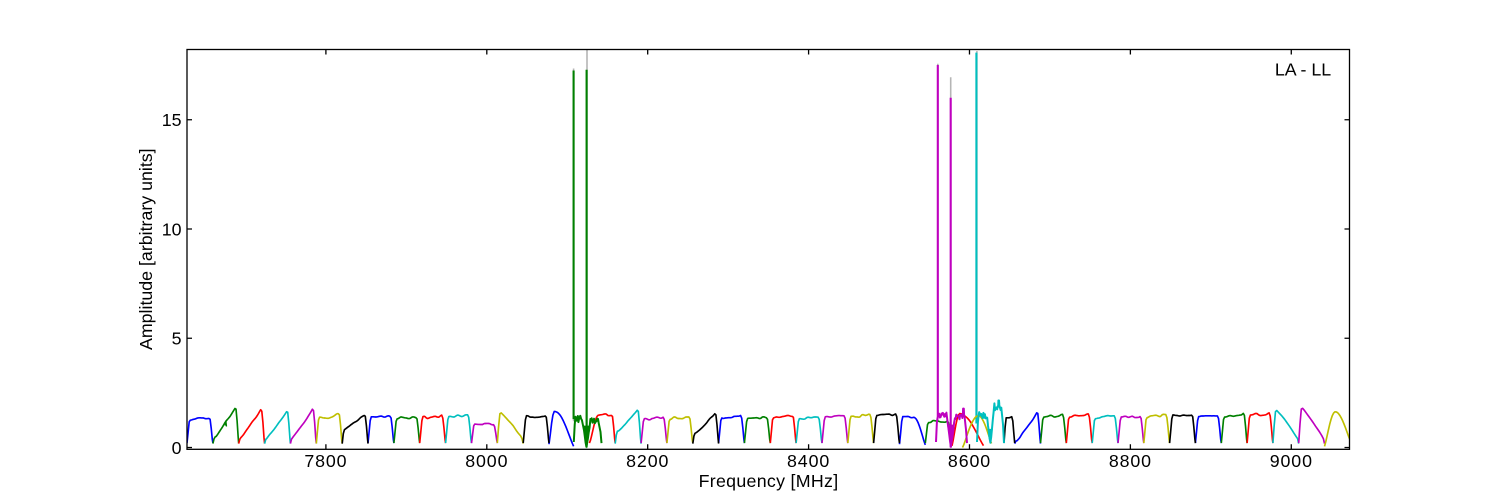 The height and width of the screenshot is (500, 1500). Describe the element at coordinates (1291, 461) in the screenshot. I see `svg-text: 9000` at that location.